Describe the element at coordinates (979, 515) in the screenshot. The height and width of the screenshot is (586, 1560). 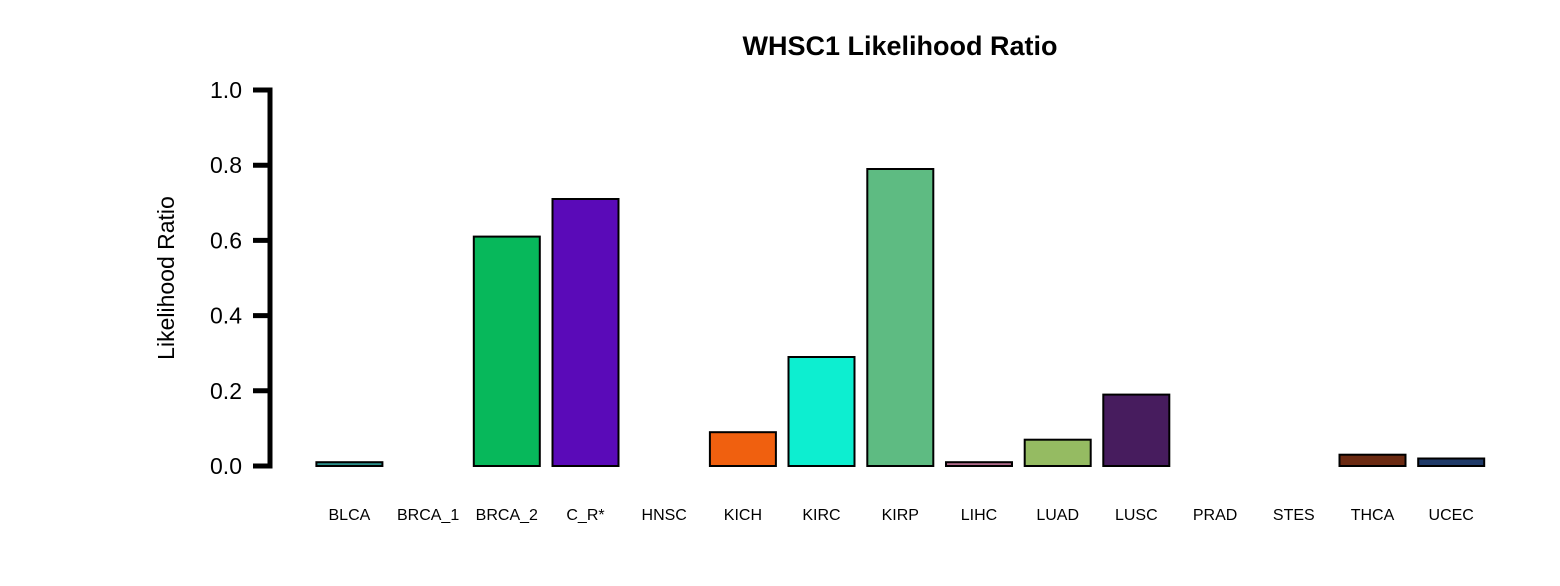
I see `x-tick-label: LIHC` at that location.